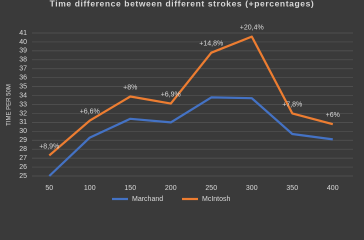 This screenshot has width=364, height=240. What do you see at coordinates (333, 115) in the screenshot?
I see `annotation: +6%` at bounding box center [333, 115].